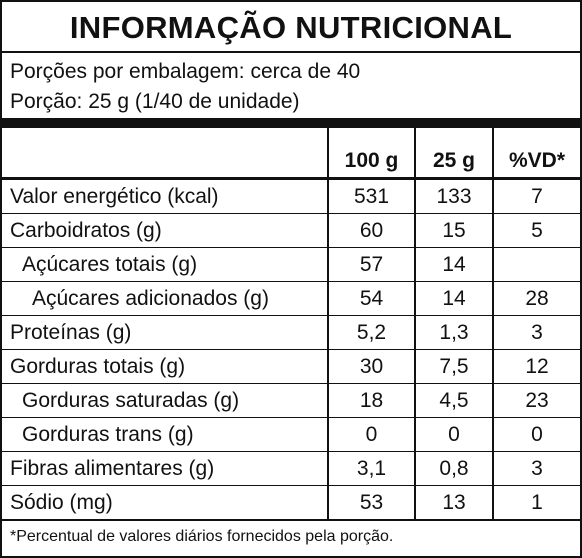  What do you see at coordinates (371, 366) in the screenshot?
I see `row-value-100g: 30` at bounding box center [371, 366].